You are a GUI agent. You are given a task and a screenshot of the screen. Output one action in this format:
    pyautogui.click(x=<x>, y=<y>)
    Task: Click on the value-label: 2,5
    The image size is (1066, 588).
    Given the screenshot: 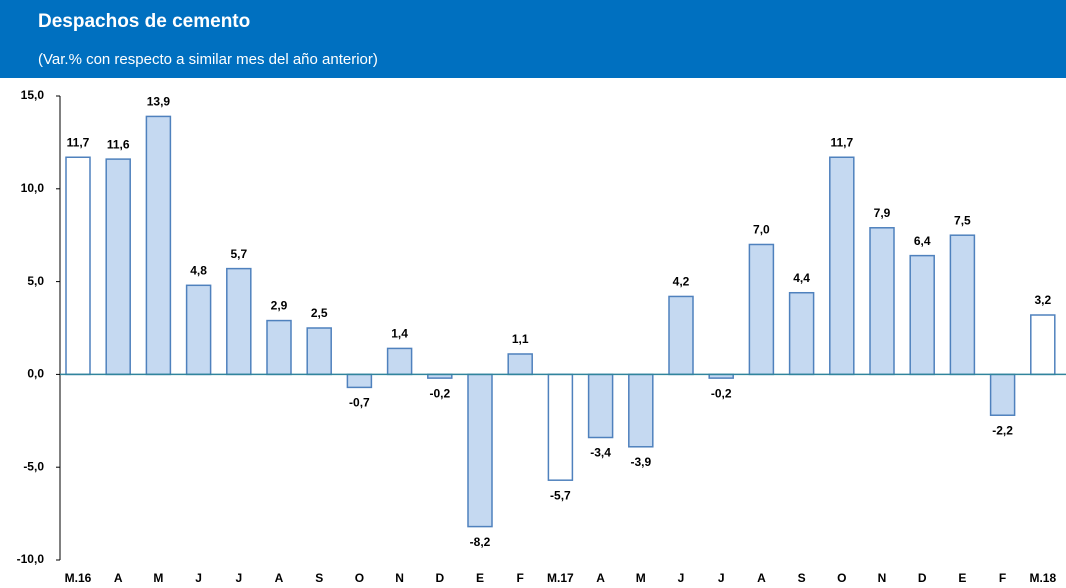 What is the action you would take?
    pyautogui.click(x=319, y=313)
    